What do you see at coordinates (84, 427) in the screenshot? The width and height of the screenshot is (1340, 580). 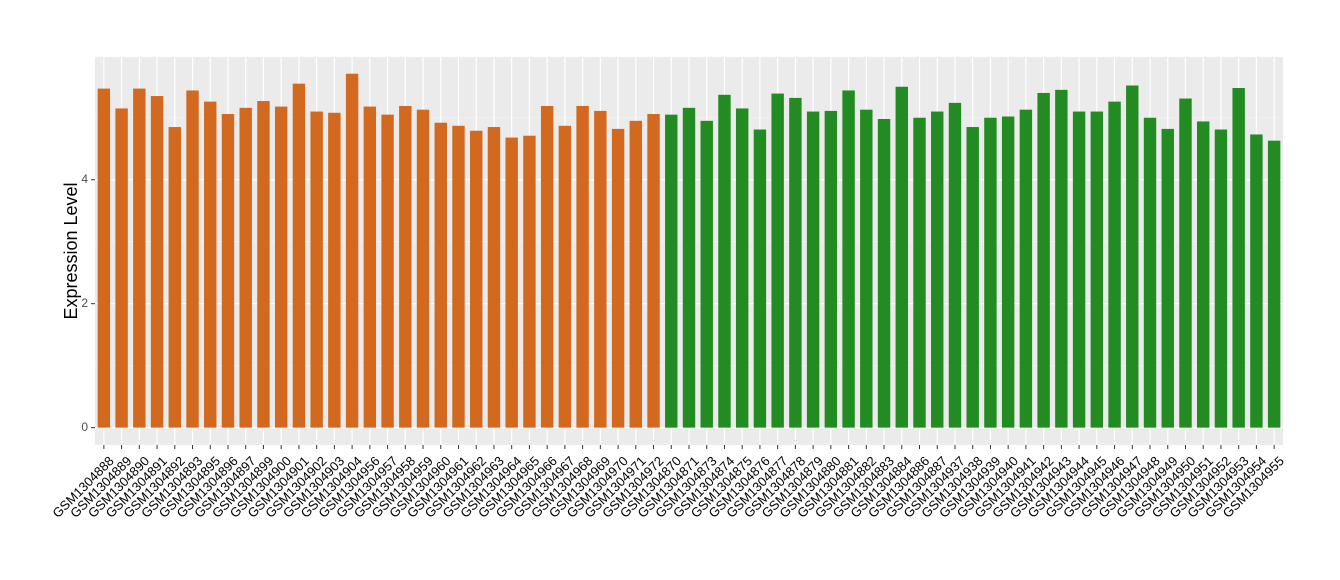 I see `y-tick-label: 0` at bounding box center [84, 427].